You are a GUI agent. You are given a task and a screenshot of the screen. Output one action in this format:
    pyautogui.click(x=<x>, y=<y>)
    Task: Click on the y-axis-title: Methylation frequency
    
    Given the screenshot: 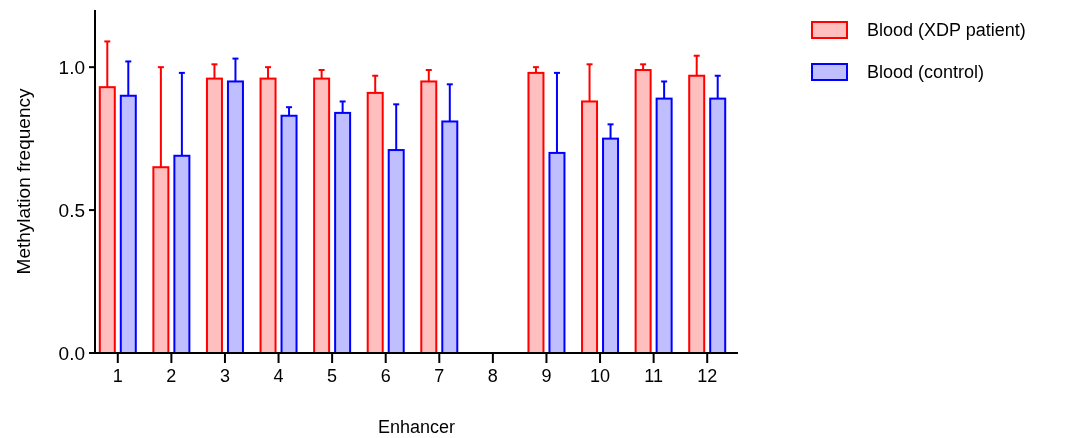 What is the action you would take?
    pyautogui.click(x=23, y=181)
    